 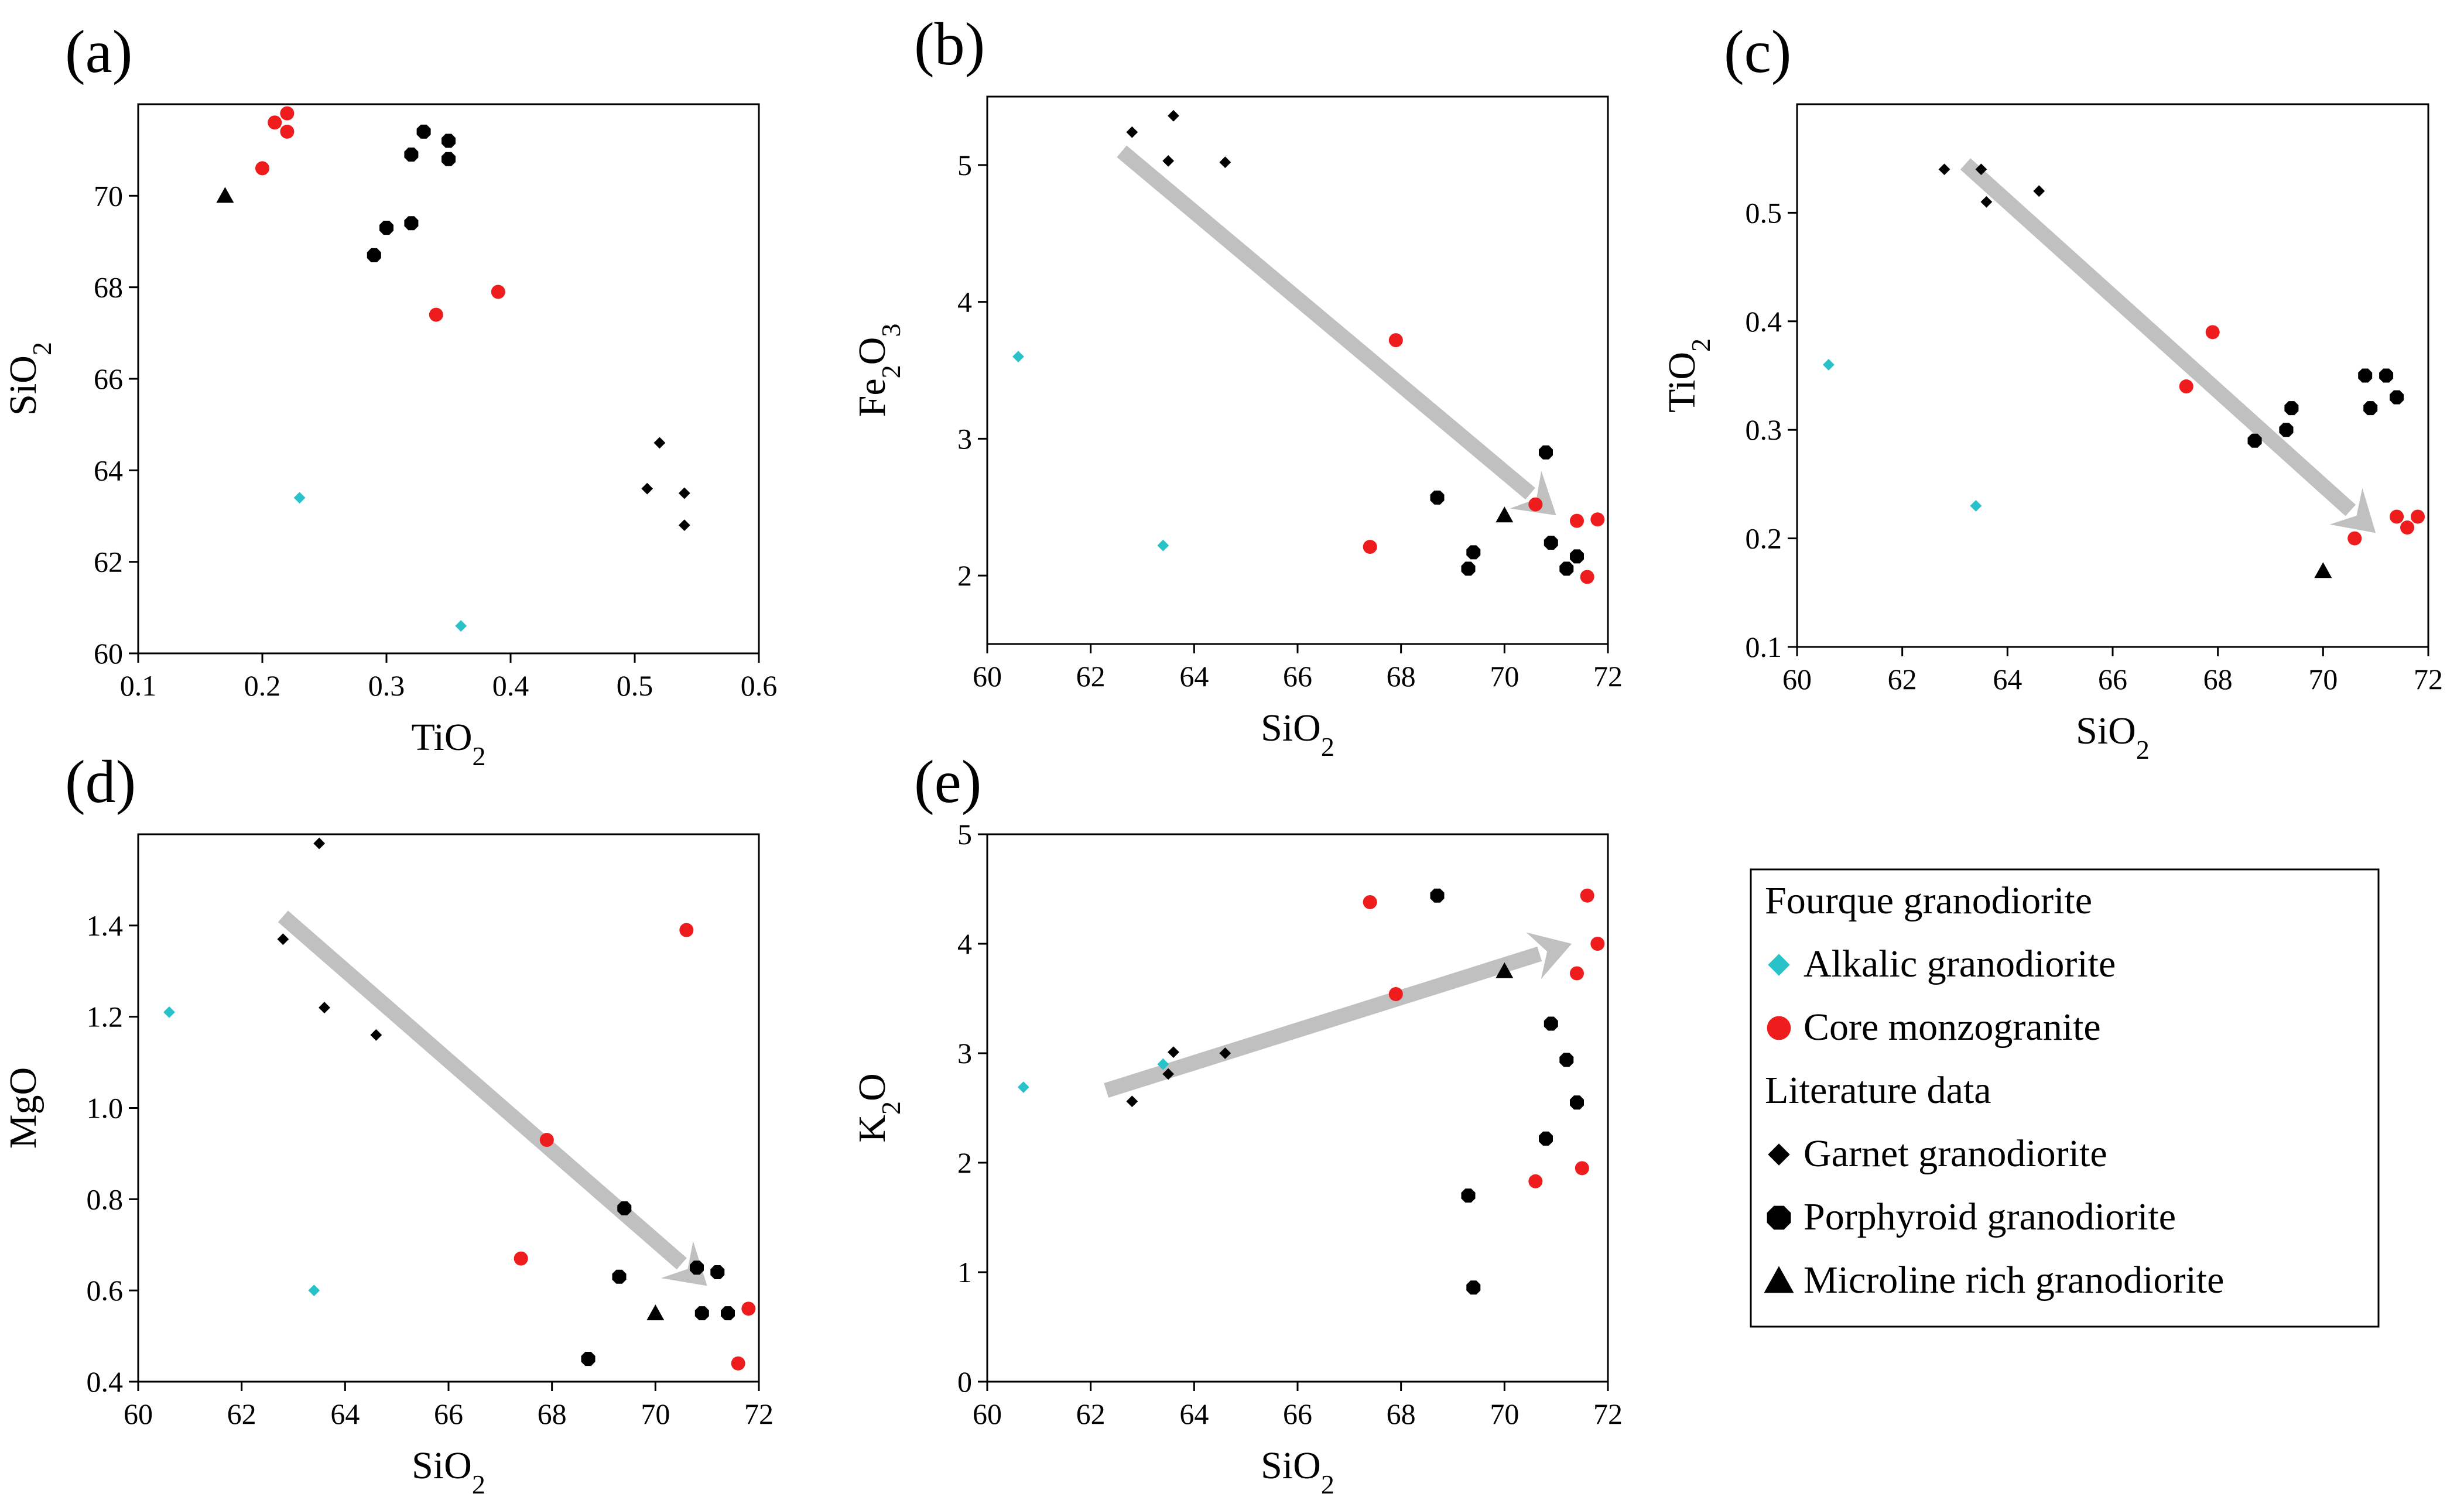 What do you see at coordinates (109, 195) in the screenshot?
I see `y-tick-label: 70` at bounding box center [109, 195].